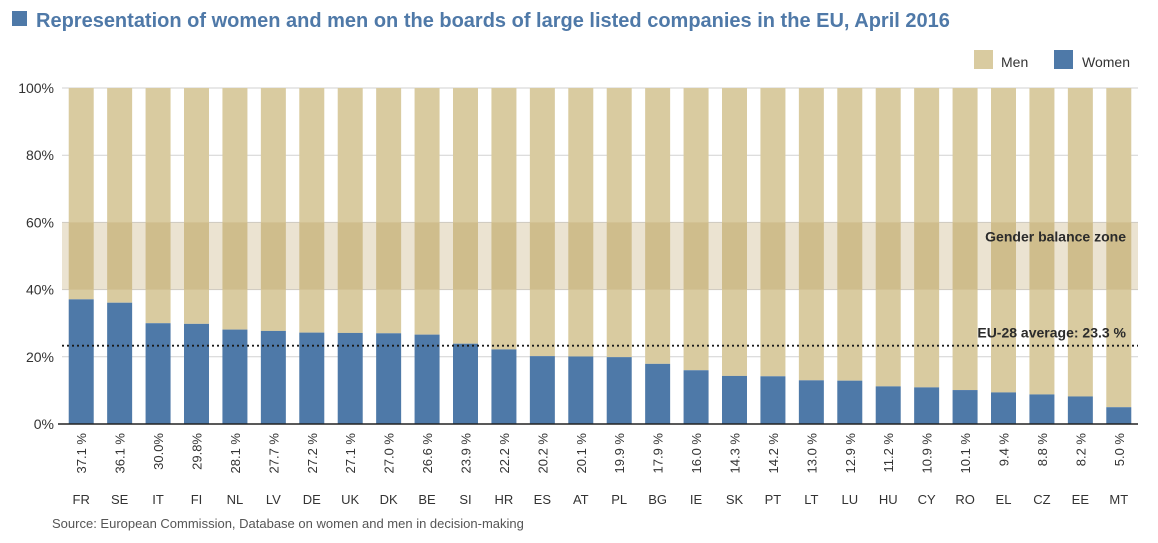 The height and width of the screenshot is (543, 1158). What do you see at coordinates (504, 453) in the screenshot?
I see `value-label: 22.2 %` at bounding box center [504, 453].